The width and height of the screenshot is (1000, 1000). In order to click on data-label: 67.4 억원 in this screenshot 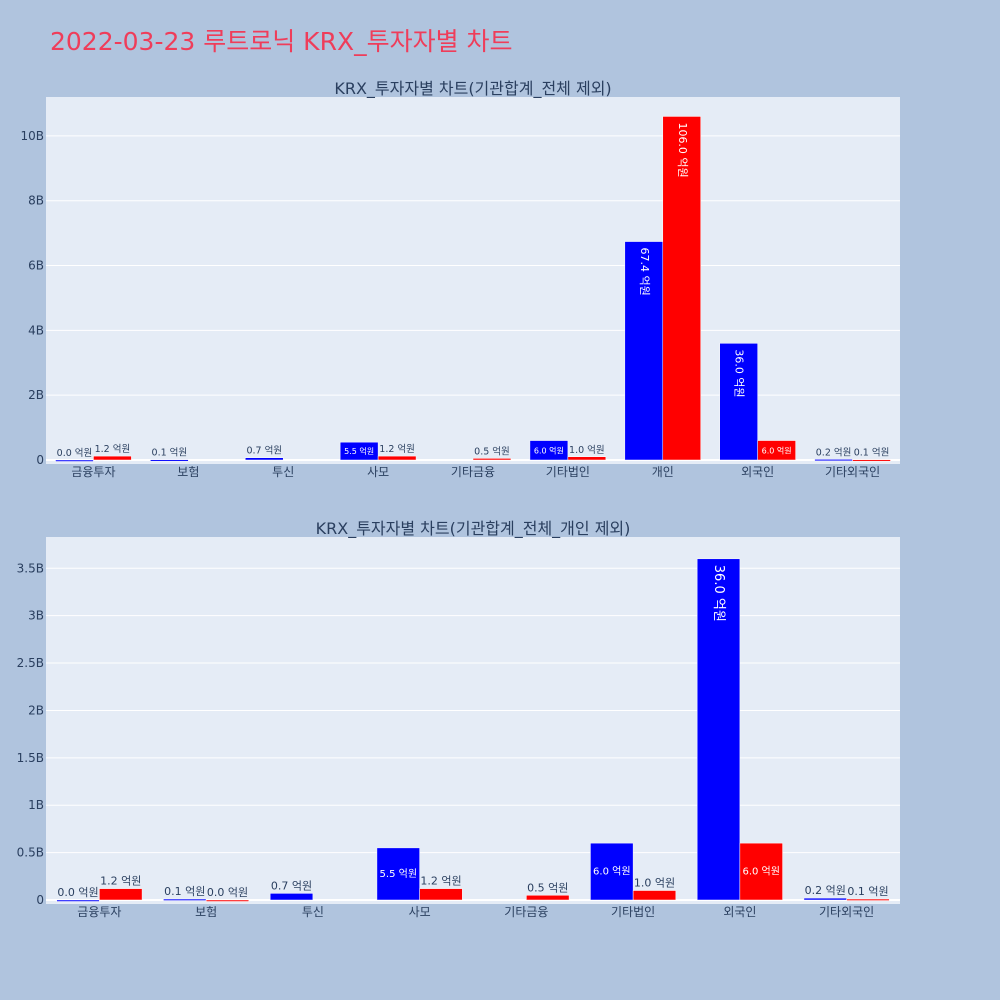, I will do `click(644, 272)`.